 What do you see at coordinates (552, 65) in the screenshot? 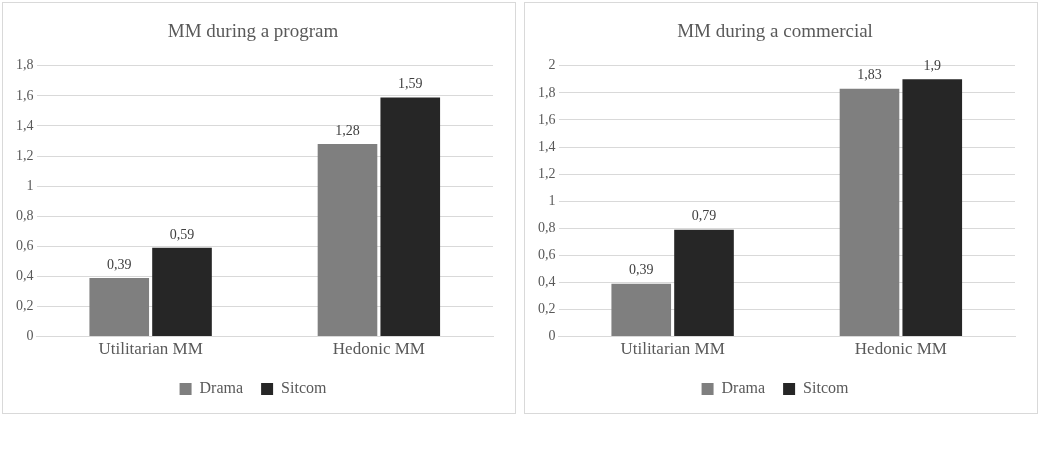
I see `y-tick-label: 2` at bounding box center [552, 65].